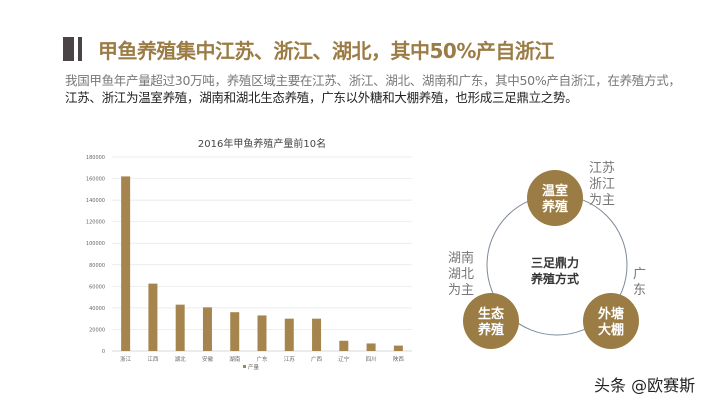 Image resolution: width=720 pixels, height=405 pixels. What do you see at coordinates (262, 333) in the screenshot?
I see `bar-广东` at bounding box center [262, 333].